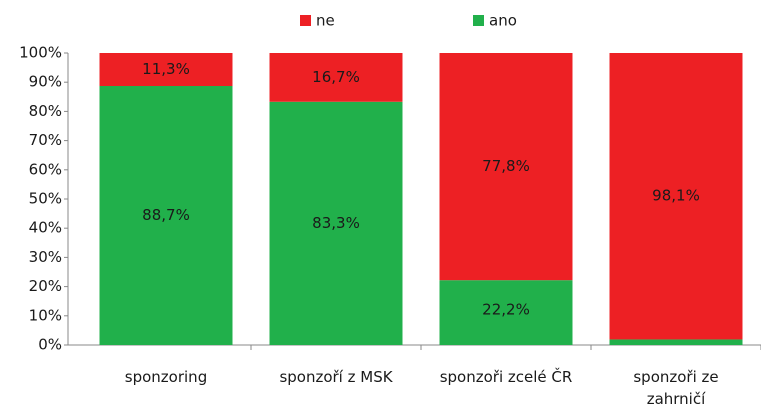 The width and height of the screenshot is (761, 405). I want to click on y-tick-label: 80%, so click(45, 111).